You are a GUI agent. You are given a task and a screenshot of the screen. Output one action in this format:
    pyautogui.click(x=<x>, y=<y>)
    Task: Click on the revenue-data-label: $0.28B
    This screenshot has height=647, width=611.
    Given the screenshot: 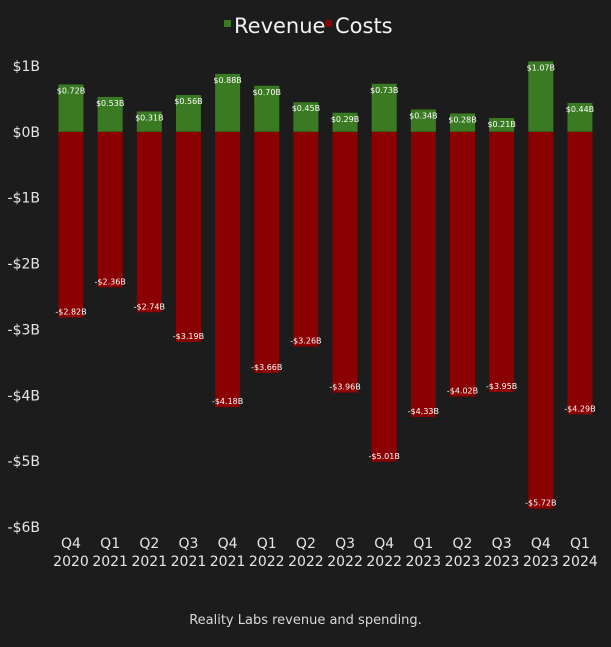 What is the action you would take?
    pyautogui.click(x=462, y=119)
    